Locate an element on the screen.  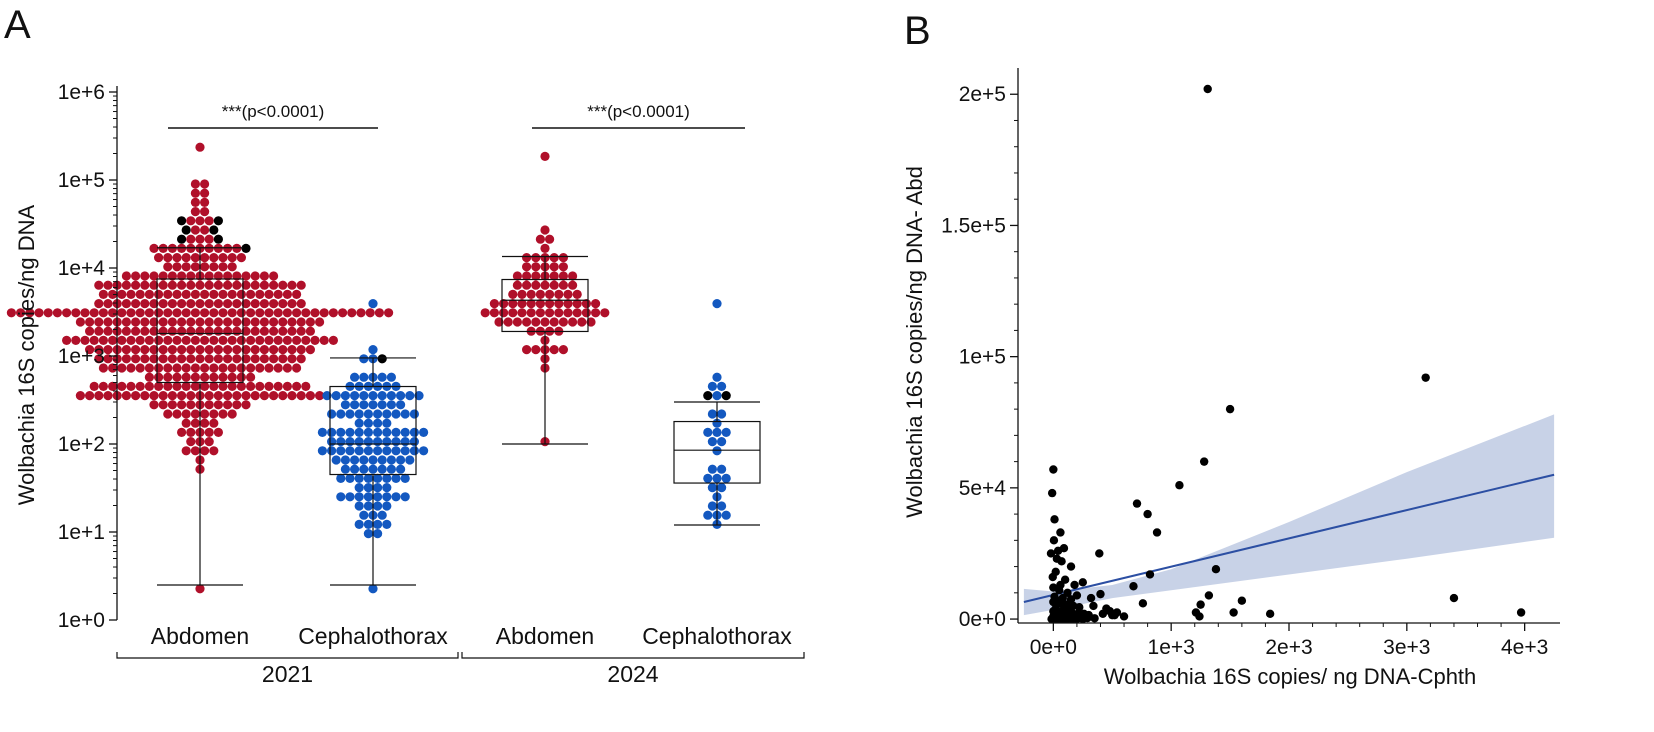
a-y-tick-label: 1e+4 is located at coordinates (82, 268).